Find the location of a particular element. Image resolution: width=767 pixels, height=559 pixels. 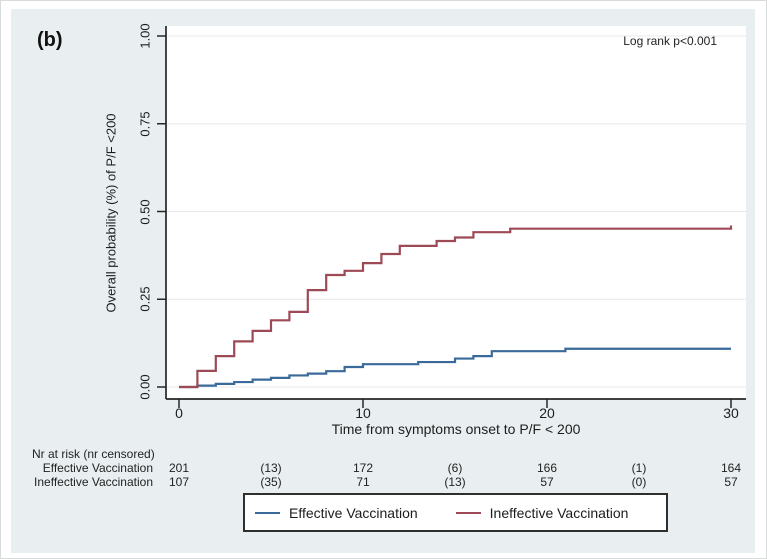

risk-cell-r0-c6: 164 is located at coordinates (731, 468).